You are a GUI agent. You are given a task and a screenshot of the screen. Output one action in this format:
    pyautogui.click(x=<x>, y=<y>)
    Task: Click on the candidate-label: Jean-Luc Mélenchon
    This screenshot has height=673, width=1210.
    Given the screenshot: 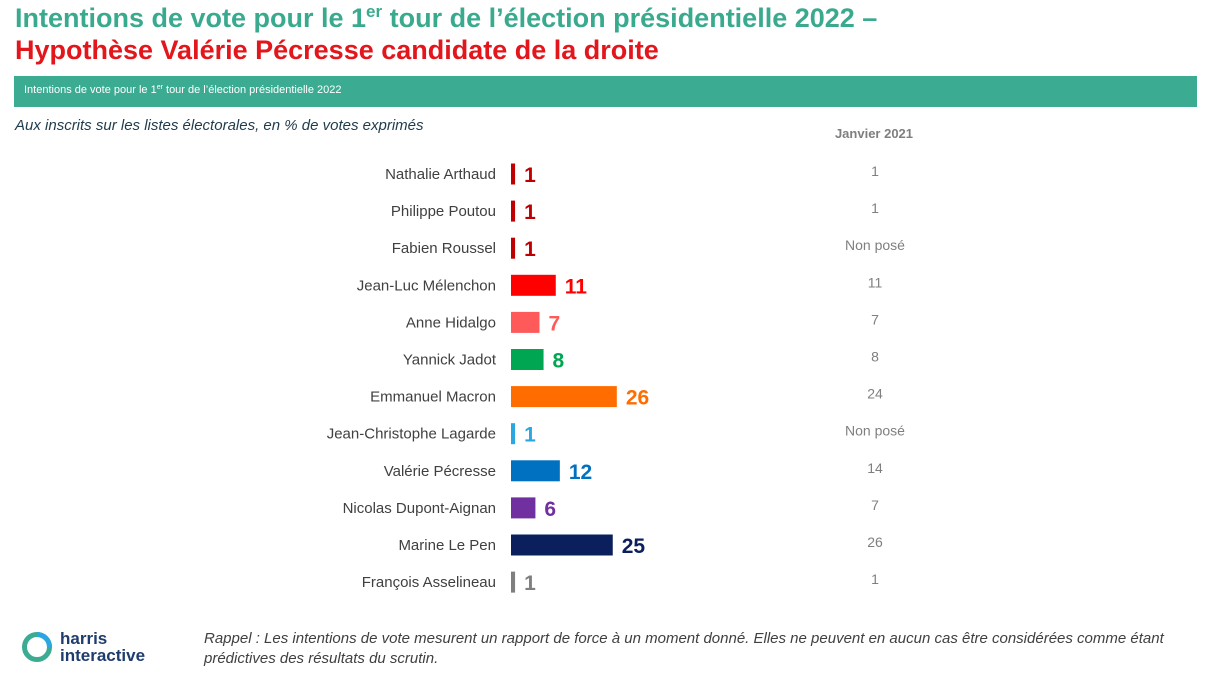 What is the action you would take?
    pyautogui.click(x=426, y=285)
    